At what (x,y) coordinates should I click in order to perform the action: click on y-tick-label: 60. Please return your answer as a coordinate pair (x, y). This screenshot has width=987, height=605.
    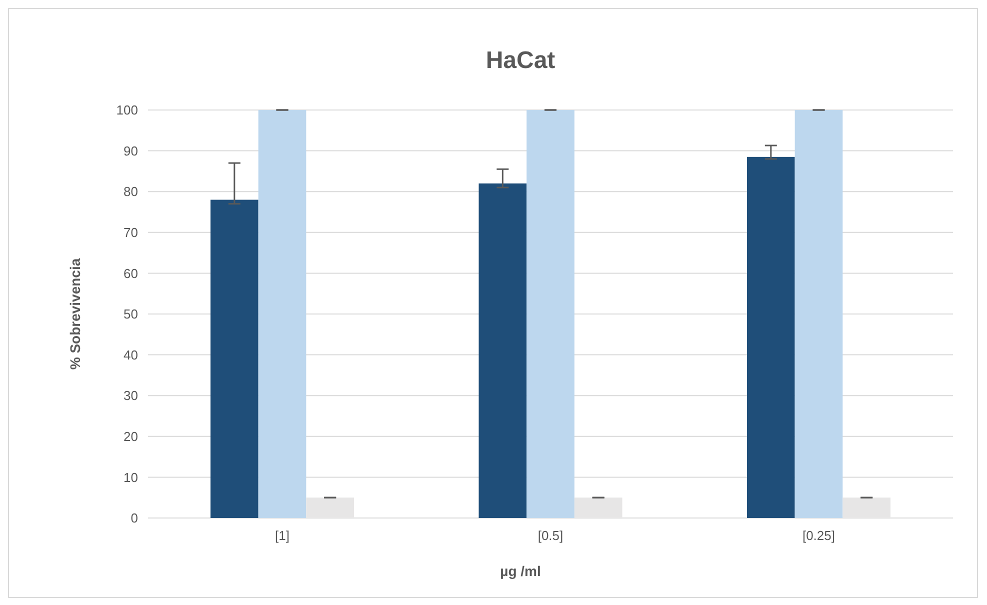
    Looking at the image, I should click on (131, 273).